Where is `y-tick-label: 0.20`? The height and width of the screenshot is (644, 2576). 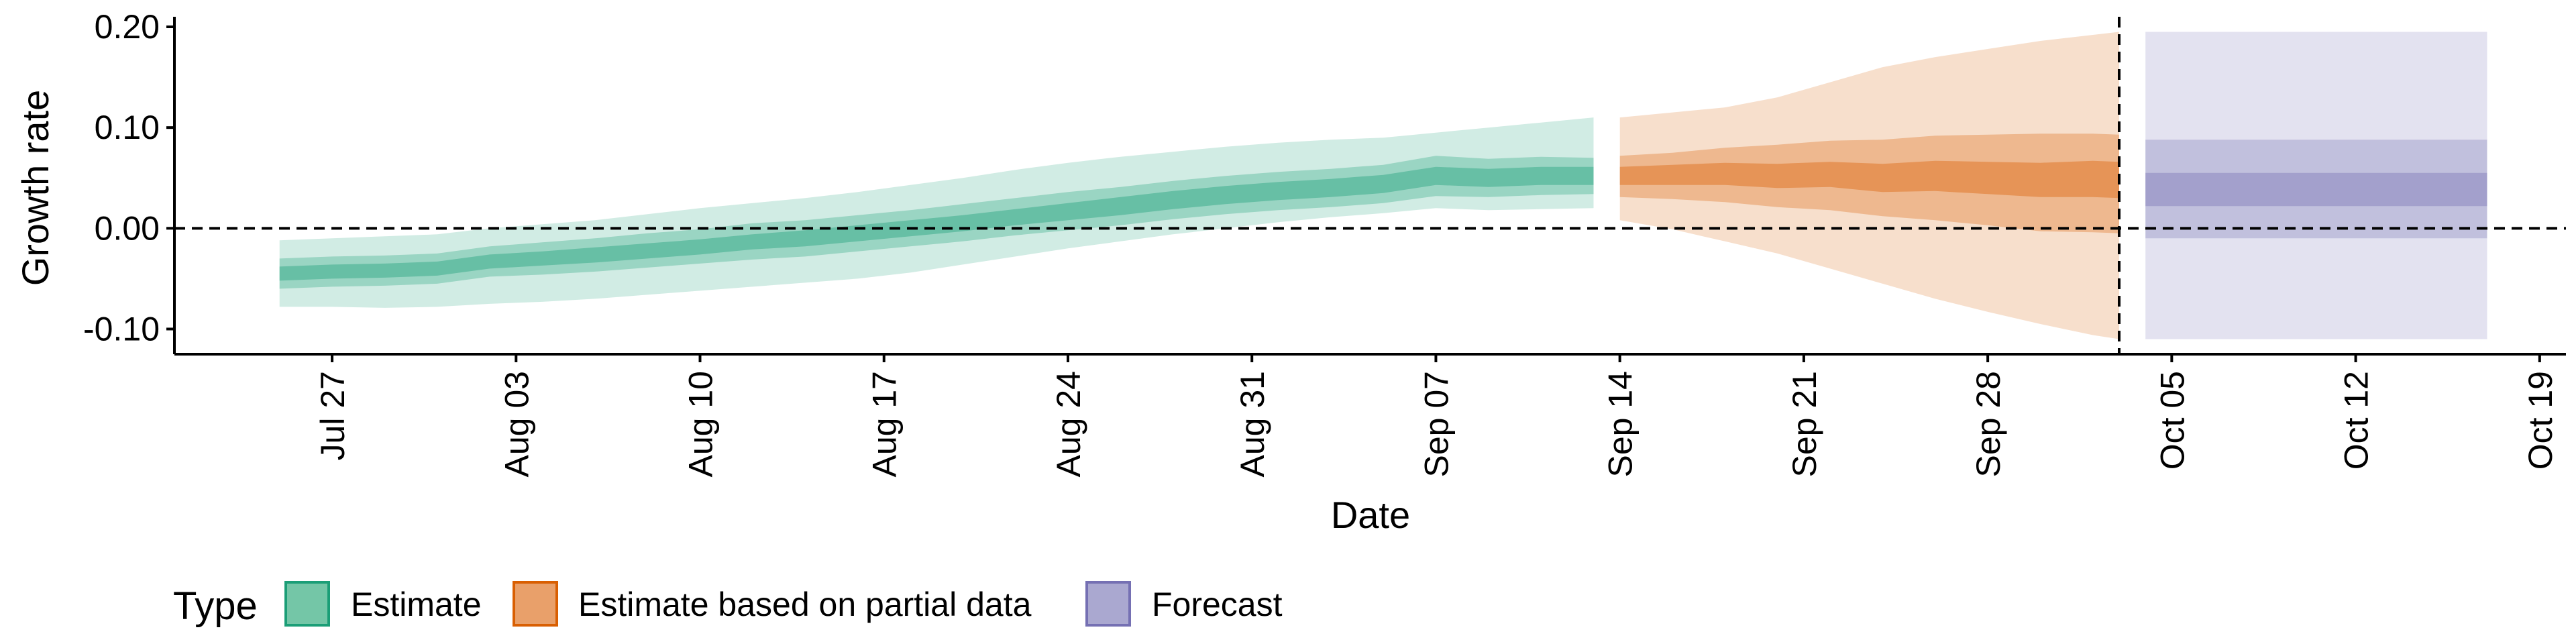 y-tick-label: 0.20 is located at coordinates (127, 27).